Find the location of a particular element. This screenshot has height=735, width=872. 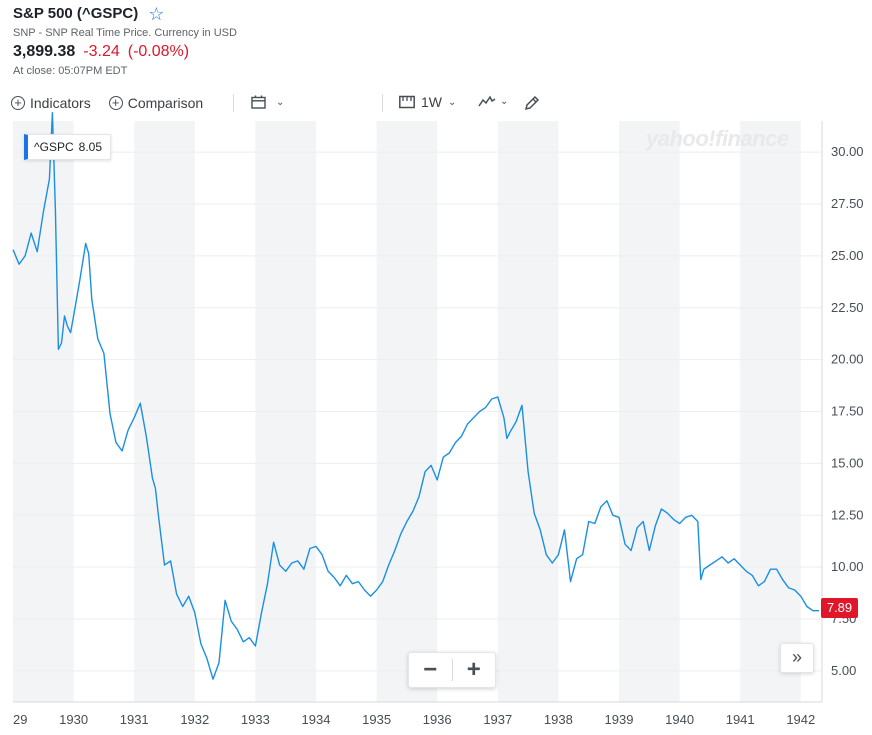

x-tick-label: 1931 is located at coordinates (134, 719).